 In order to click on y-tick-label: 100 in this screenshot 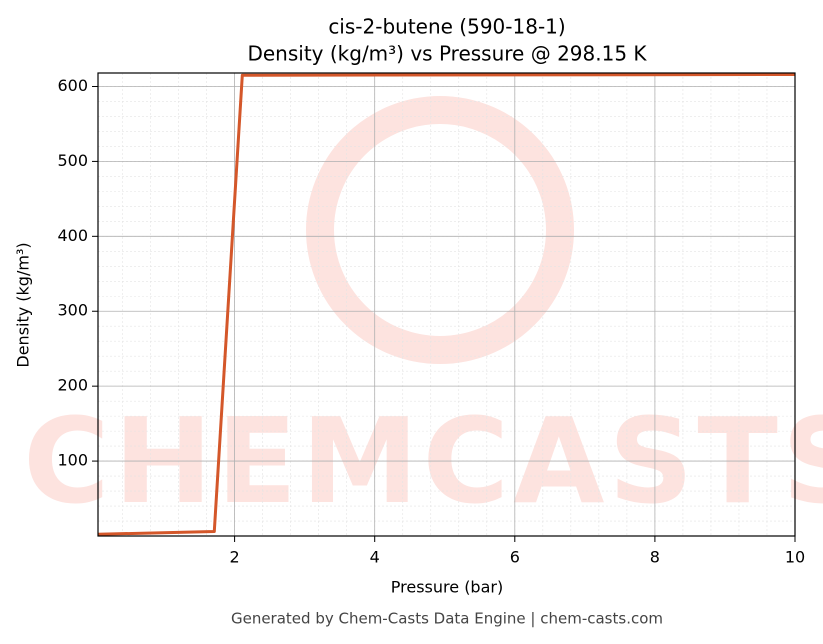, I will do `click(72, 460)`.